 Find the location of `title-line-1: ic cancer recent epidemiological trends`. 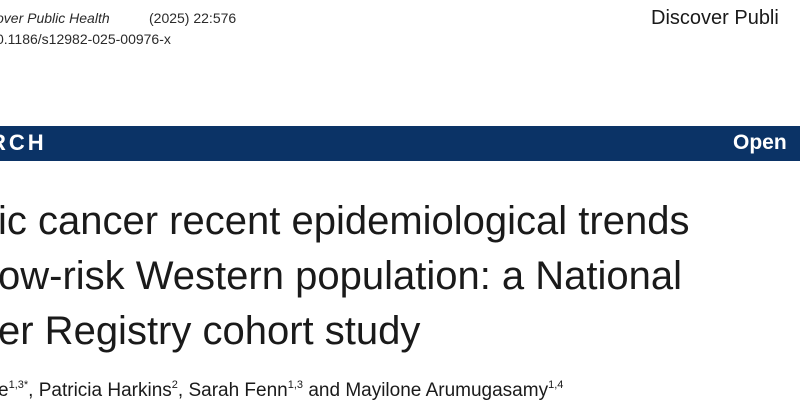

title-line-1: ic cancer recent epidemiological trends is located at coordinates (345, 221).